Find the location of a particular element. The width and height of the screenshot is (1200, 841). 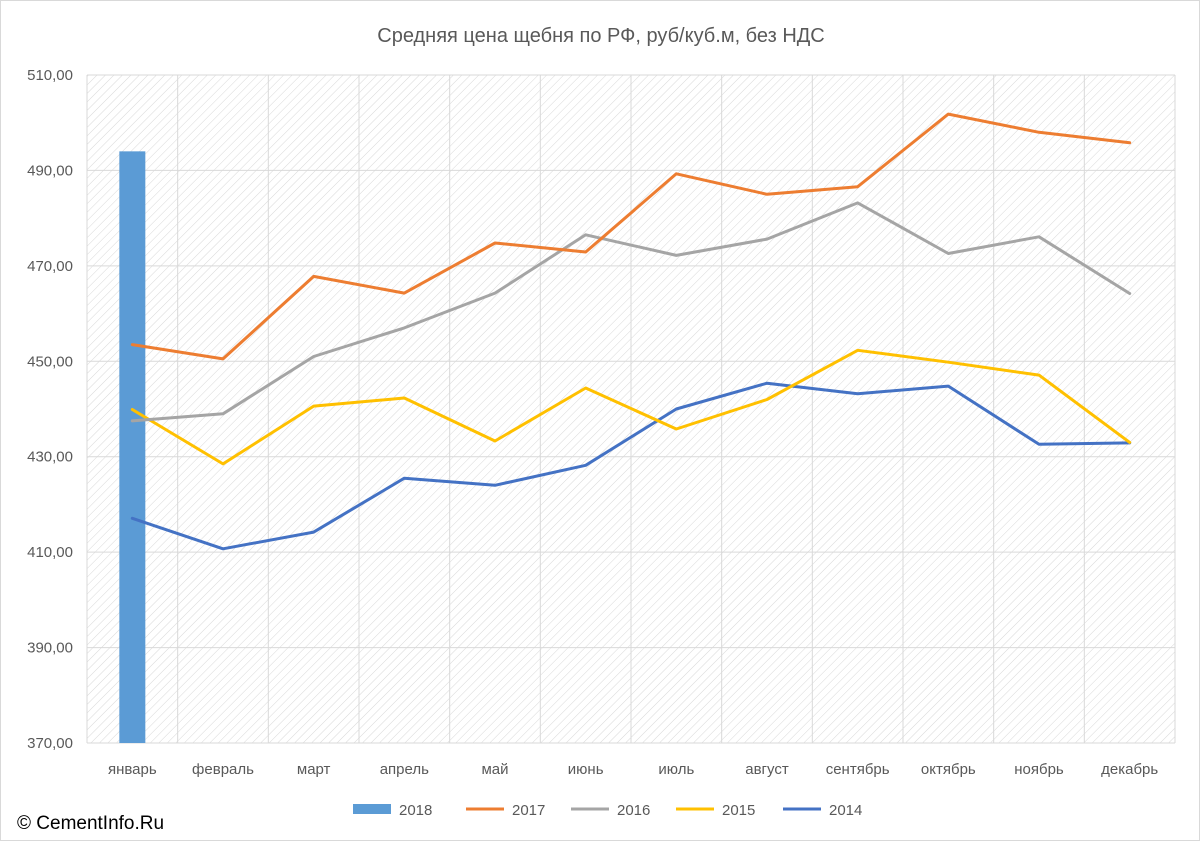

y-tick-label: 510,00 is located at coordinates (50, 75).